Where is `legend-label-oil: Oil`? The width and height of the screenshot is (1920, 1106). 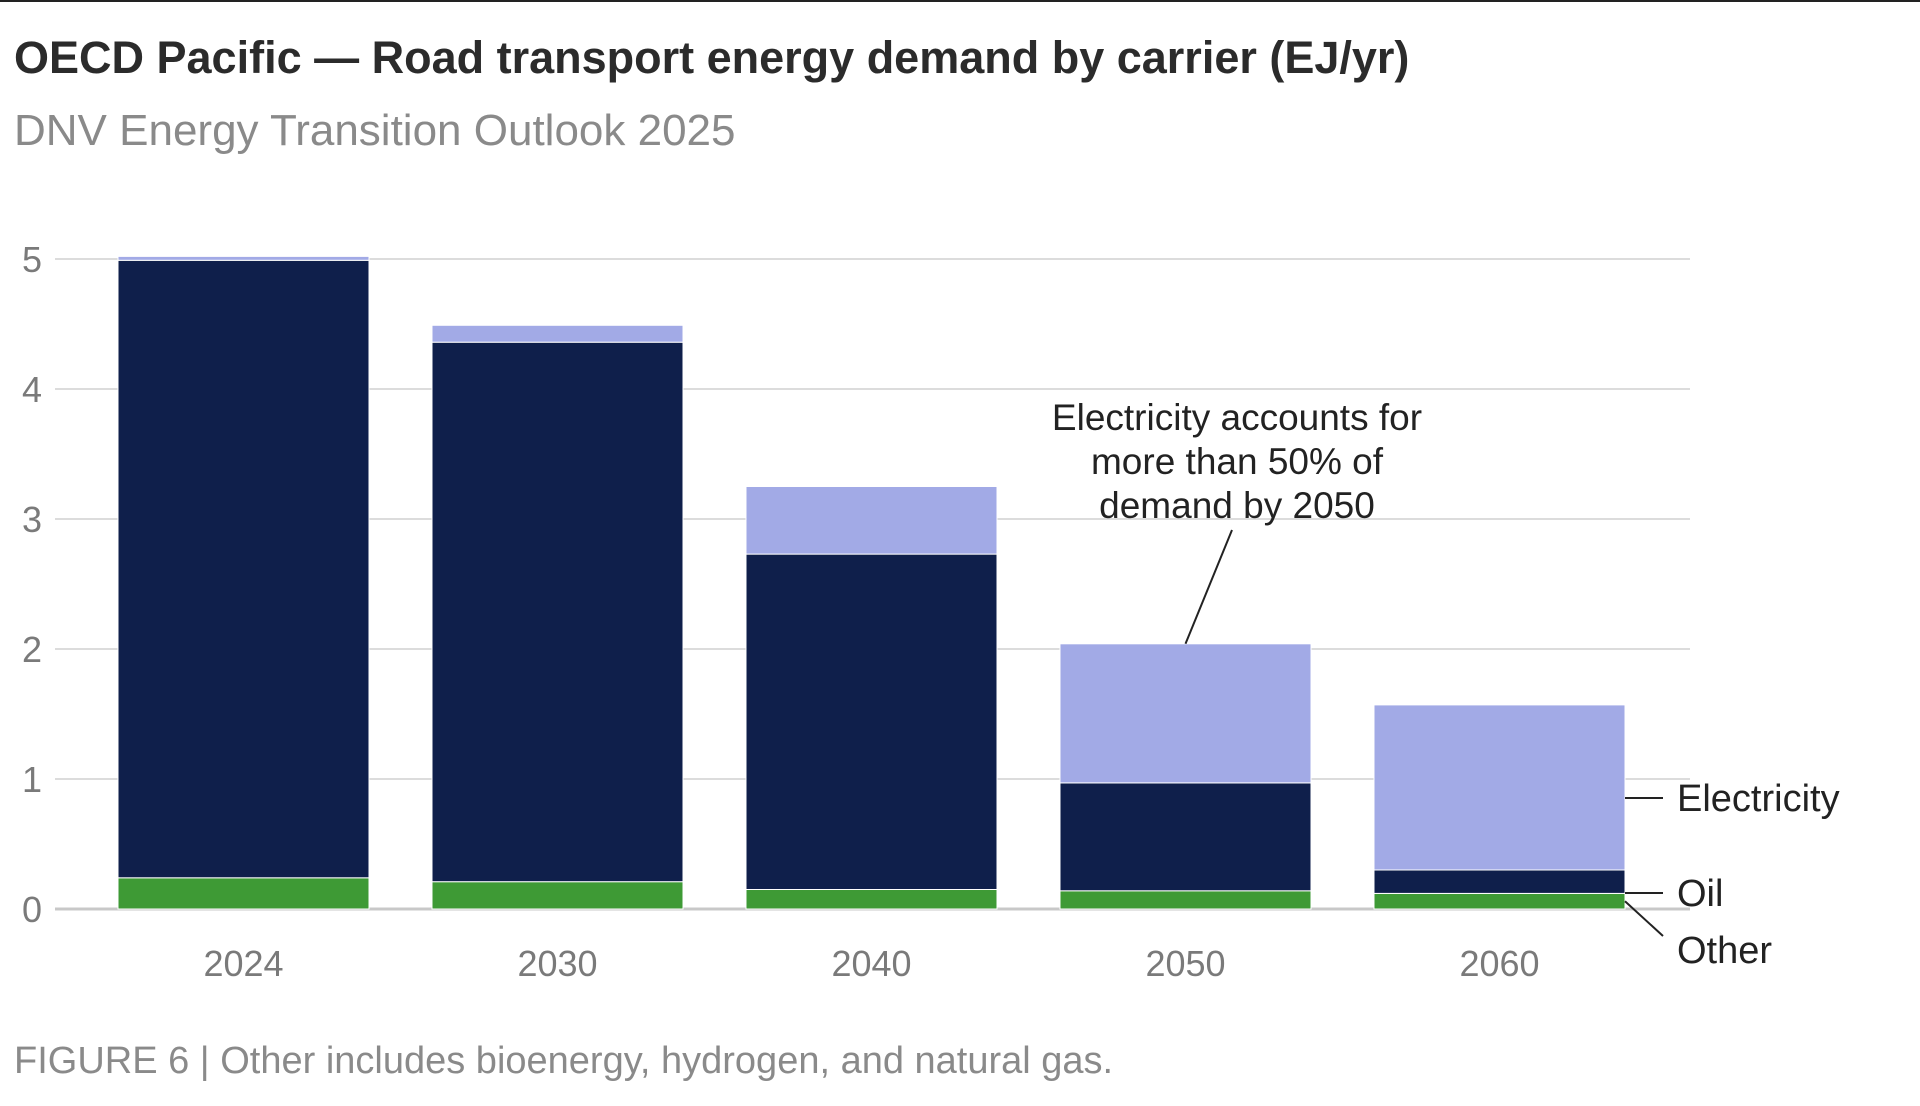
legend-label-oil: Oil is located at coordinates (1700, 894).